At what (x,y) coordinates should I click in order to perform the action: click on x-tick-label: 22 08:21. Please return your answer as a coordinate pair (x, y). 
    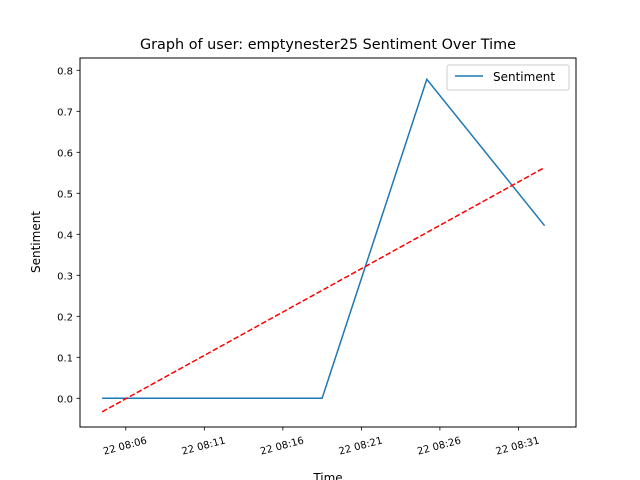
    Looking at the image, I should click on (361, 446).